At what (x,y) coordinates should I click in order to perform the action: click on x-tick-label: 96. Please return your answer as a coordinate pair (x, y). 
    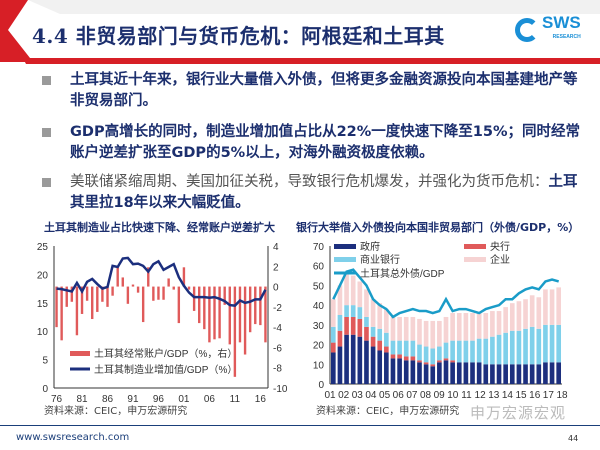
    Looking at the image, I should click on (159, 398).